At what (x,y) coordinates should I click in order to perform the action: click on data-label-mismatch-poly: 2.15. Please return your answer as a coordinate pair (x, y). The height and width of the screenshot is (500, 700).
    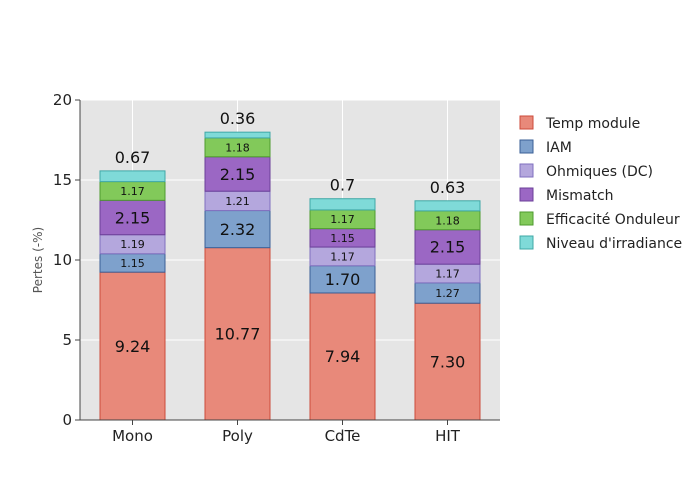
    Looking at the image, I should click on (238, 174).